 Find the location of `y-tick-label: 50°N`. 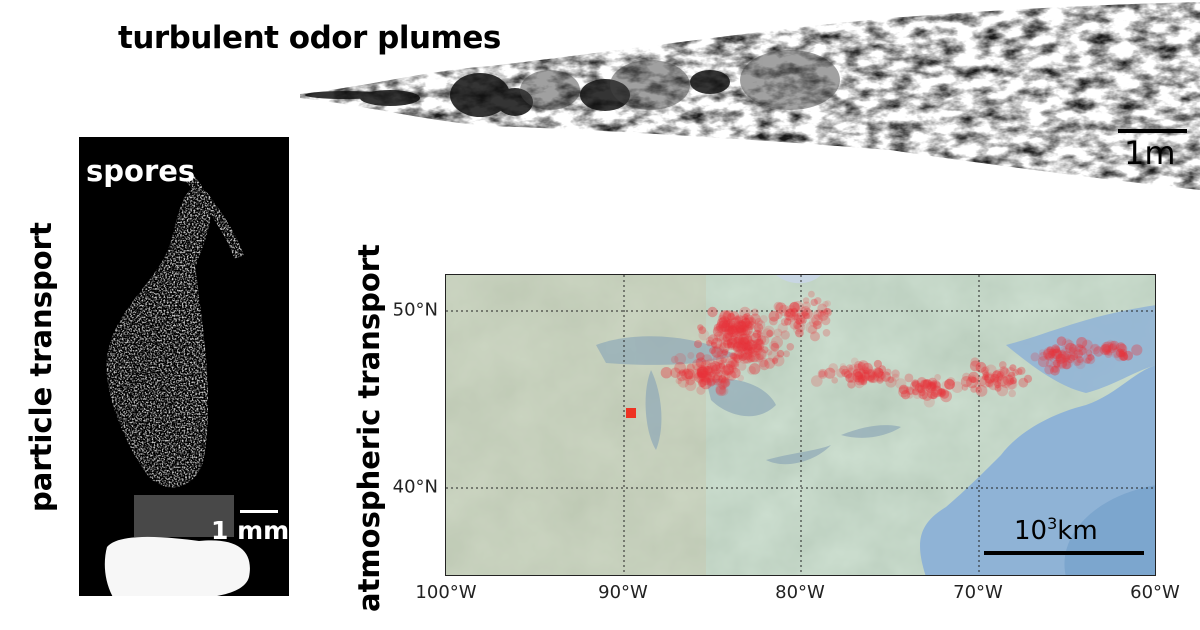

y-tick-label: 50°N is located at coordinates (415, 310).